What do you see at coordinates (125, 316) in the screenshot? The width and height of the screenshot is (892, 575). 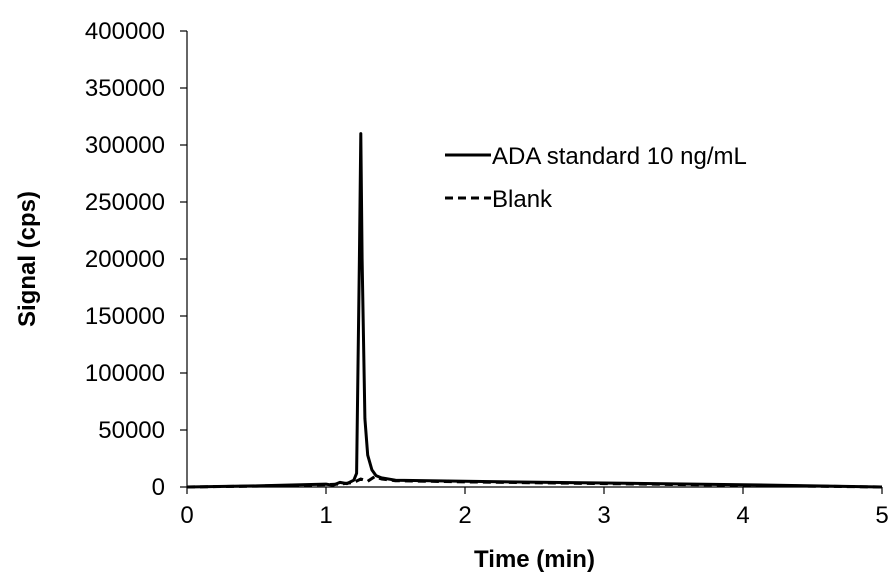 I see `y-tick-label: 150000` at bounding box center [125, 316].